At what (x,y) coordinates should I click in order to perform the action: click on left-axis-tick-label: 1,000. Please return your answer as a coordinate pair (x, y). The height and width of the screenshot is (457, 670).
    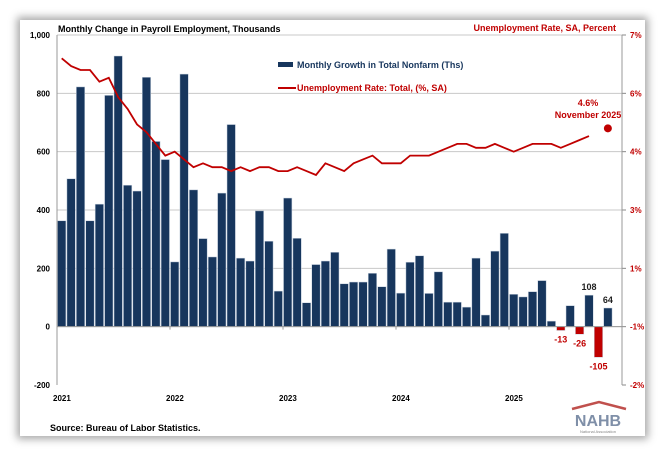
    Looking at the image, I should click on (40, 35).